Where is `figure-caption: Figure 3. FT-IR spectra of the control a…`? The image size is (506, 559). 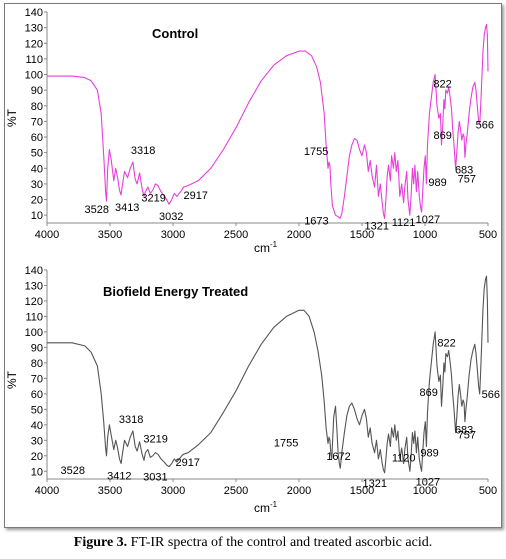
figure-caption: Figure 3. FT-IR spectra of the control a… is located at coordinates (253, 543).